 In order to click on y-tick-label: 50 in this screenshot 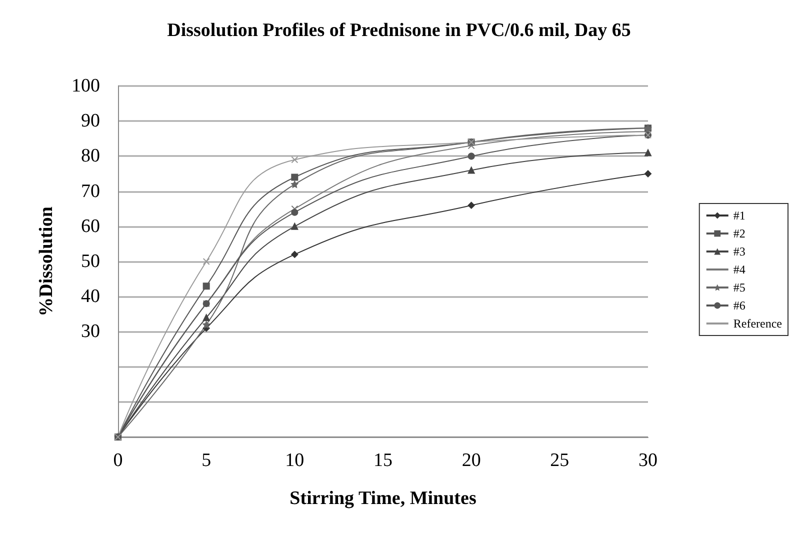, I will do `click(90, 261)`.